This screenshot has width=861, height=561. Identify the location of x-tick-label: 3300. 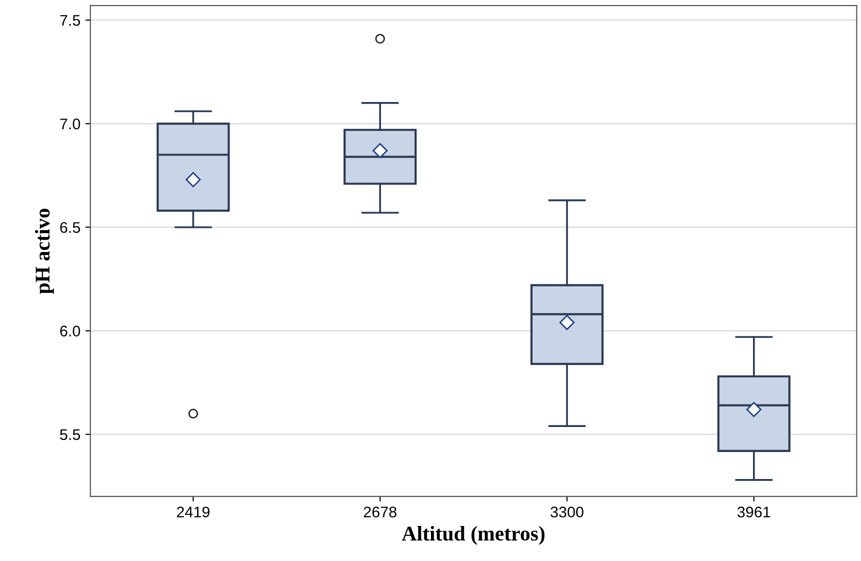
(567, 512).